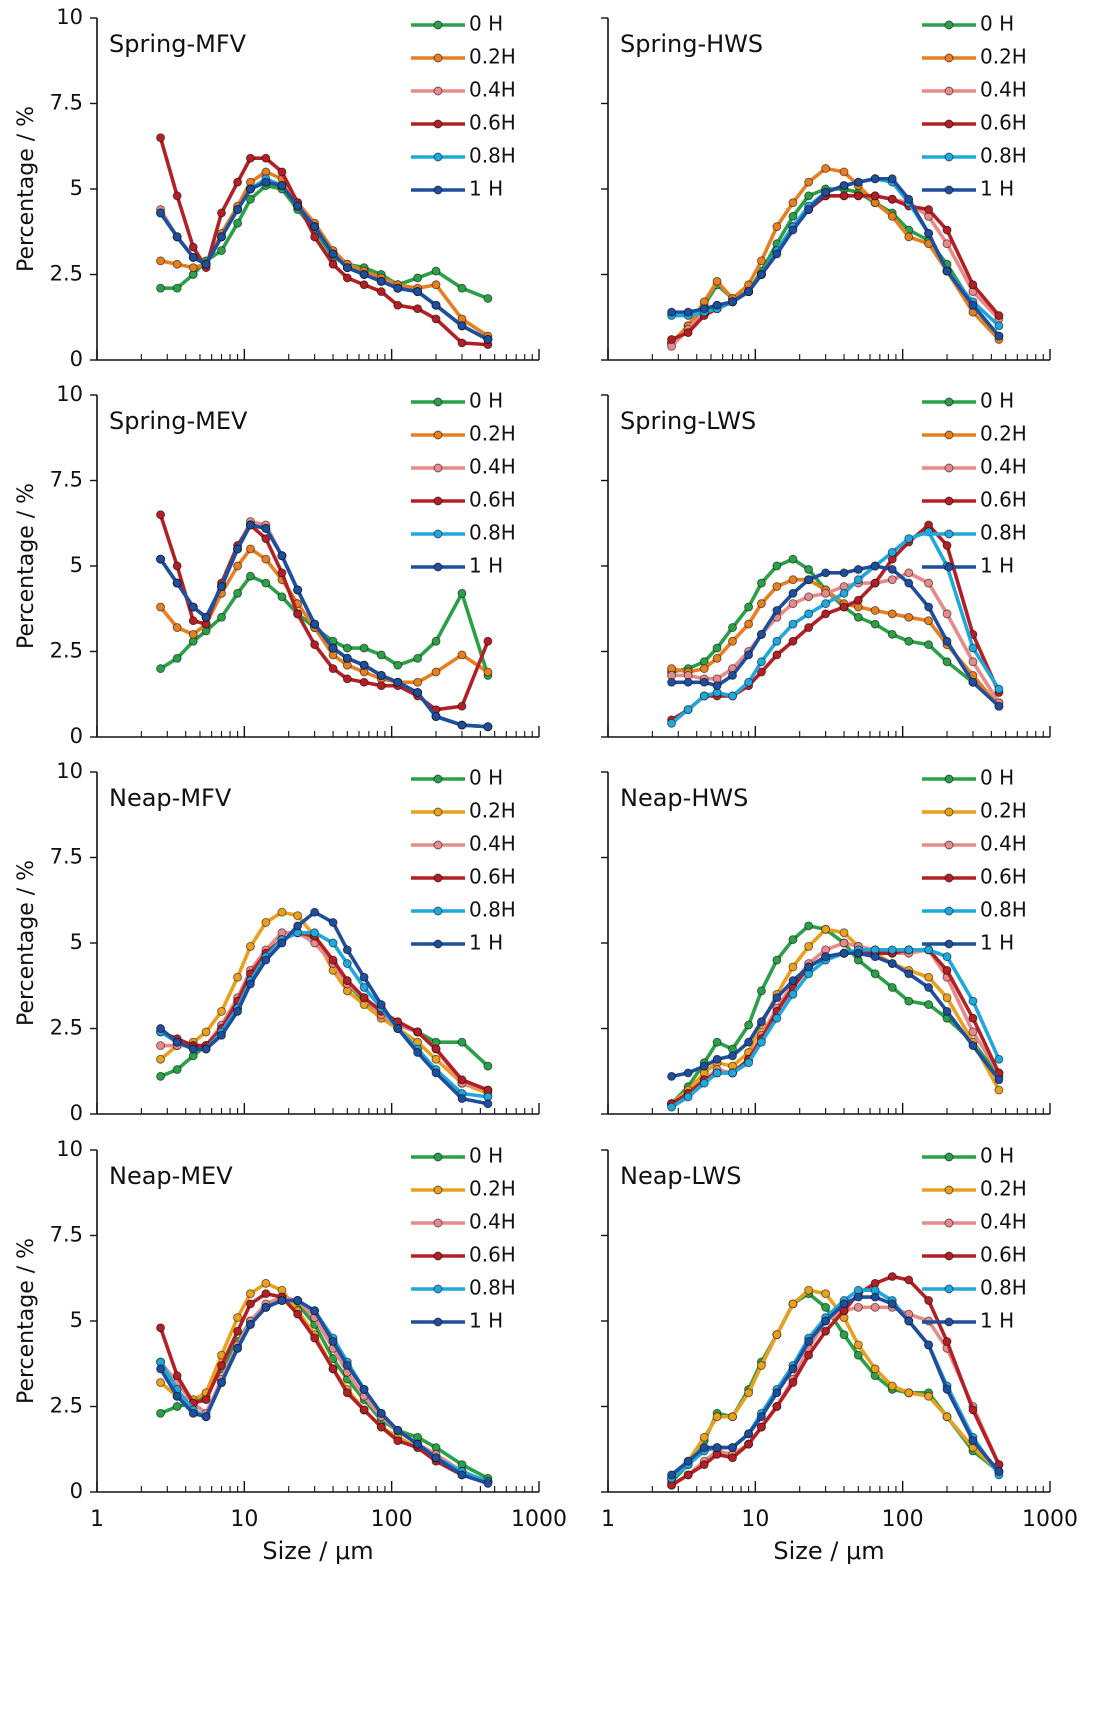 The width and height of the screenshot is (1094, 1733). Describe the element at coordinates (828, 1551) in the screenshot. I see `x-axis-title: Size / μm` at that location.